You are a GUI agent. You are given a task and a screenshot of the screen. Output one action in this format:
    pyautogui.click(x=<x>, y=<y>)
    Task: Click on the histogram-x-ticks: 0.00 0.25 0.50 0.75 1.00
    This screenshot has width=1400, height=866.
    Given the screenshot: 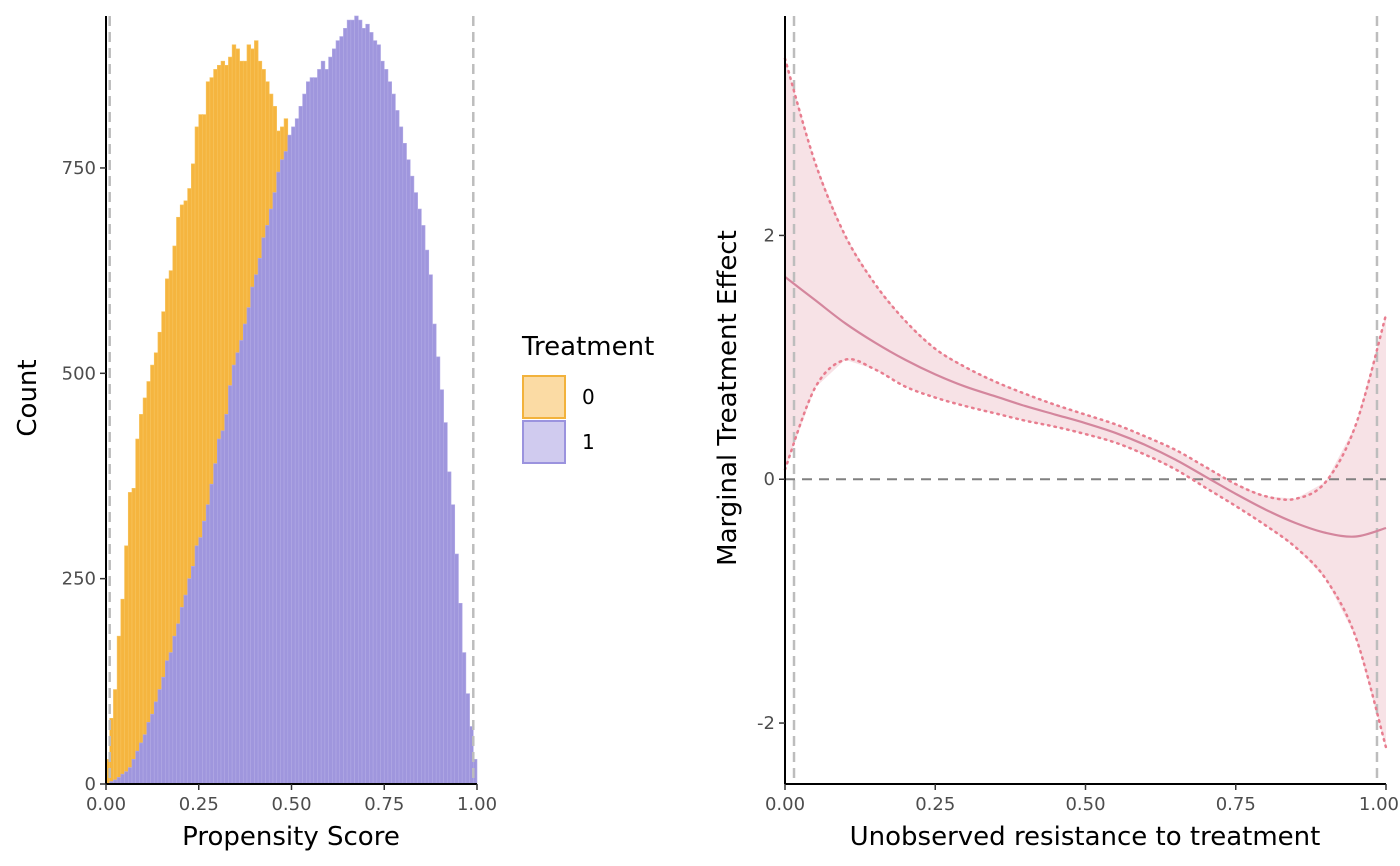 What is the action you would take?
    pyautogui.click(x=291, y=799)
    